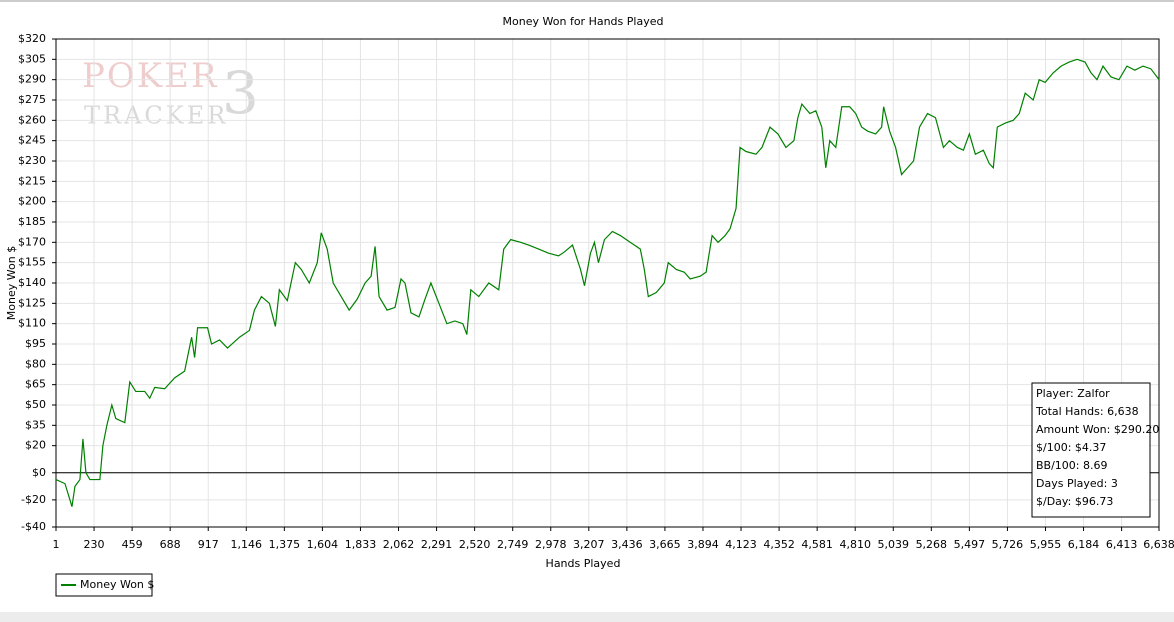  What do you see at coordinates (475, 544) in the screenshot?
I see `x-tick-label: 2,520` at bounding box center [475, 544].